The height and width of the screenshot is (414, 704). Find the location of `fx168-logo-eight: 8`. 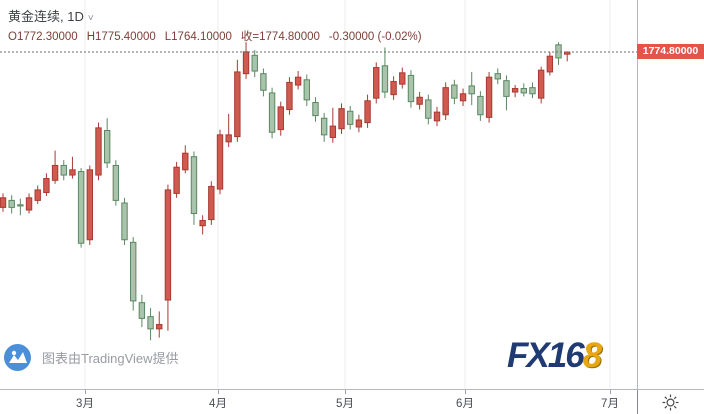

fx168-logo-eight: 8 is located at coordinates (592, 355).